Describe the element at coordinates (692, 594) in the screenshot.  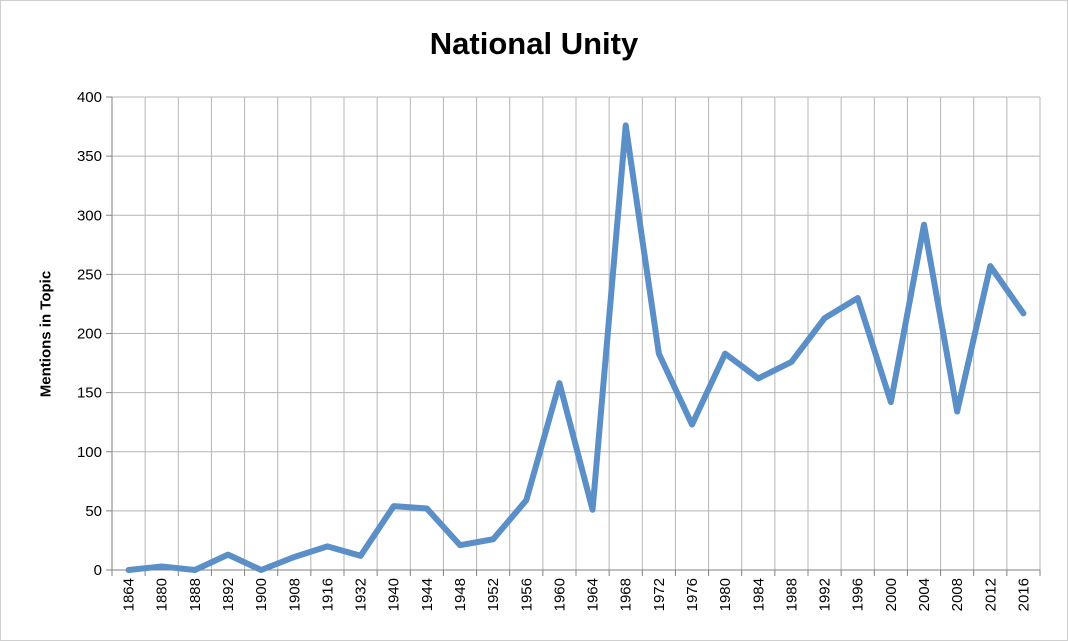
I see `x-tick-label: 1976` at that location.